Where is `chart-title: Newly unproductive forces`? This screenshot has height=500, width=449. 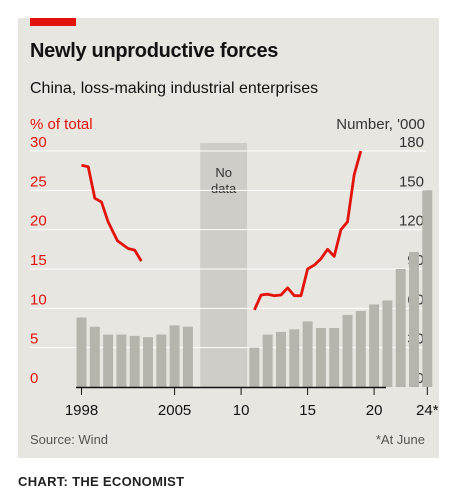 chart-title: Newly unproductive forces is located at coordinates (154, 51).